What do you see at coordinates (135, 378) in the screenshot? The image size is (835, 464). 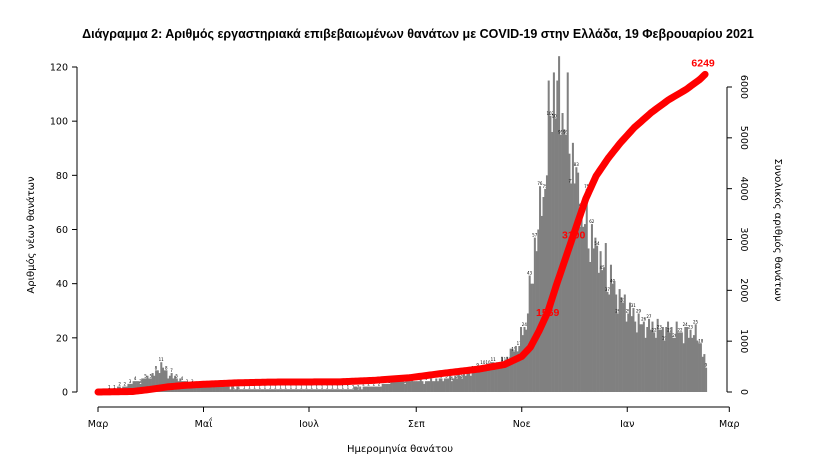 I see `bar-value-label: 4` at bounding box center [135, 378].